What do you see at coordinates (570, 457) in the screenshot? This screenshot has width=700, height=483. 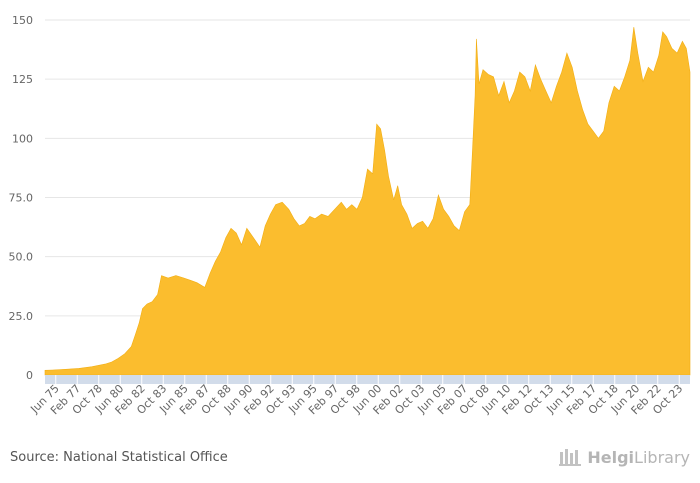 I see `library-logo-icon` at bounding box center [570, 457].